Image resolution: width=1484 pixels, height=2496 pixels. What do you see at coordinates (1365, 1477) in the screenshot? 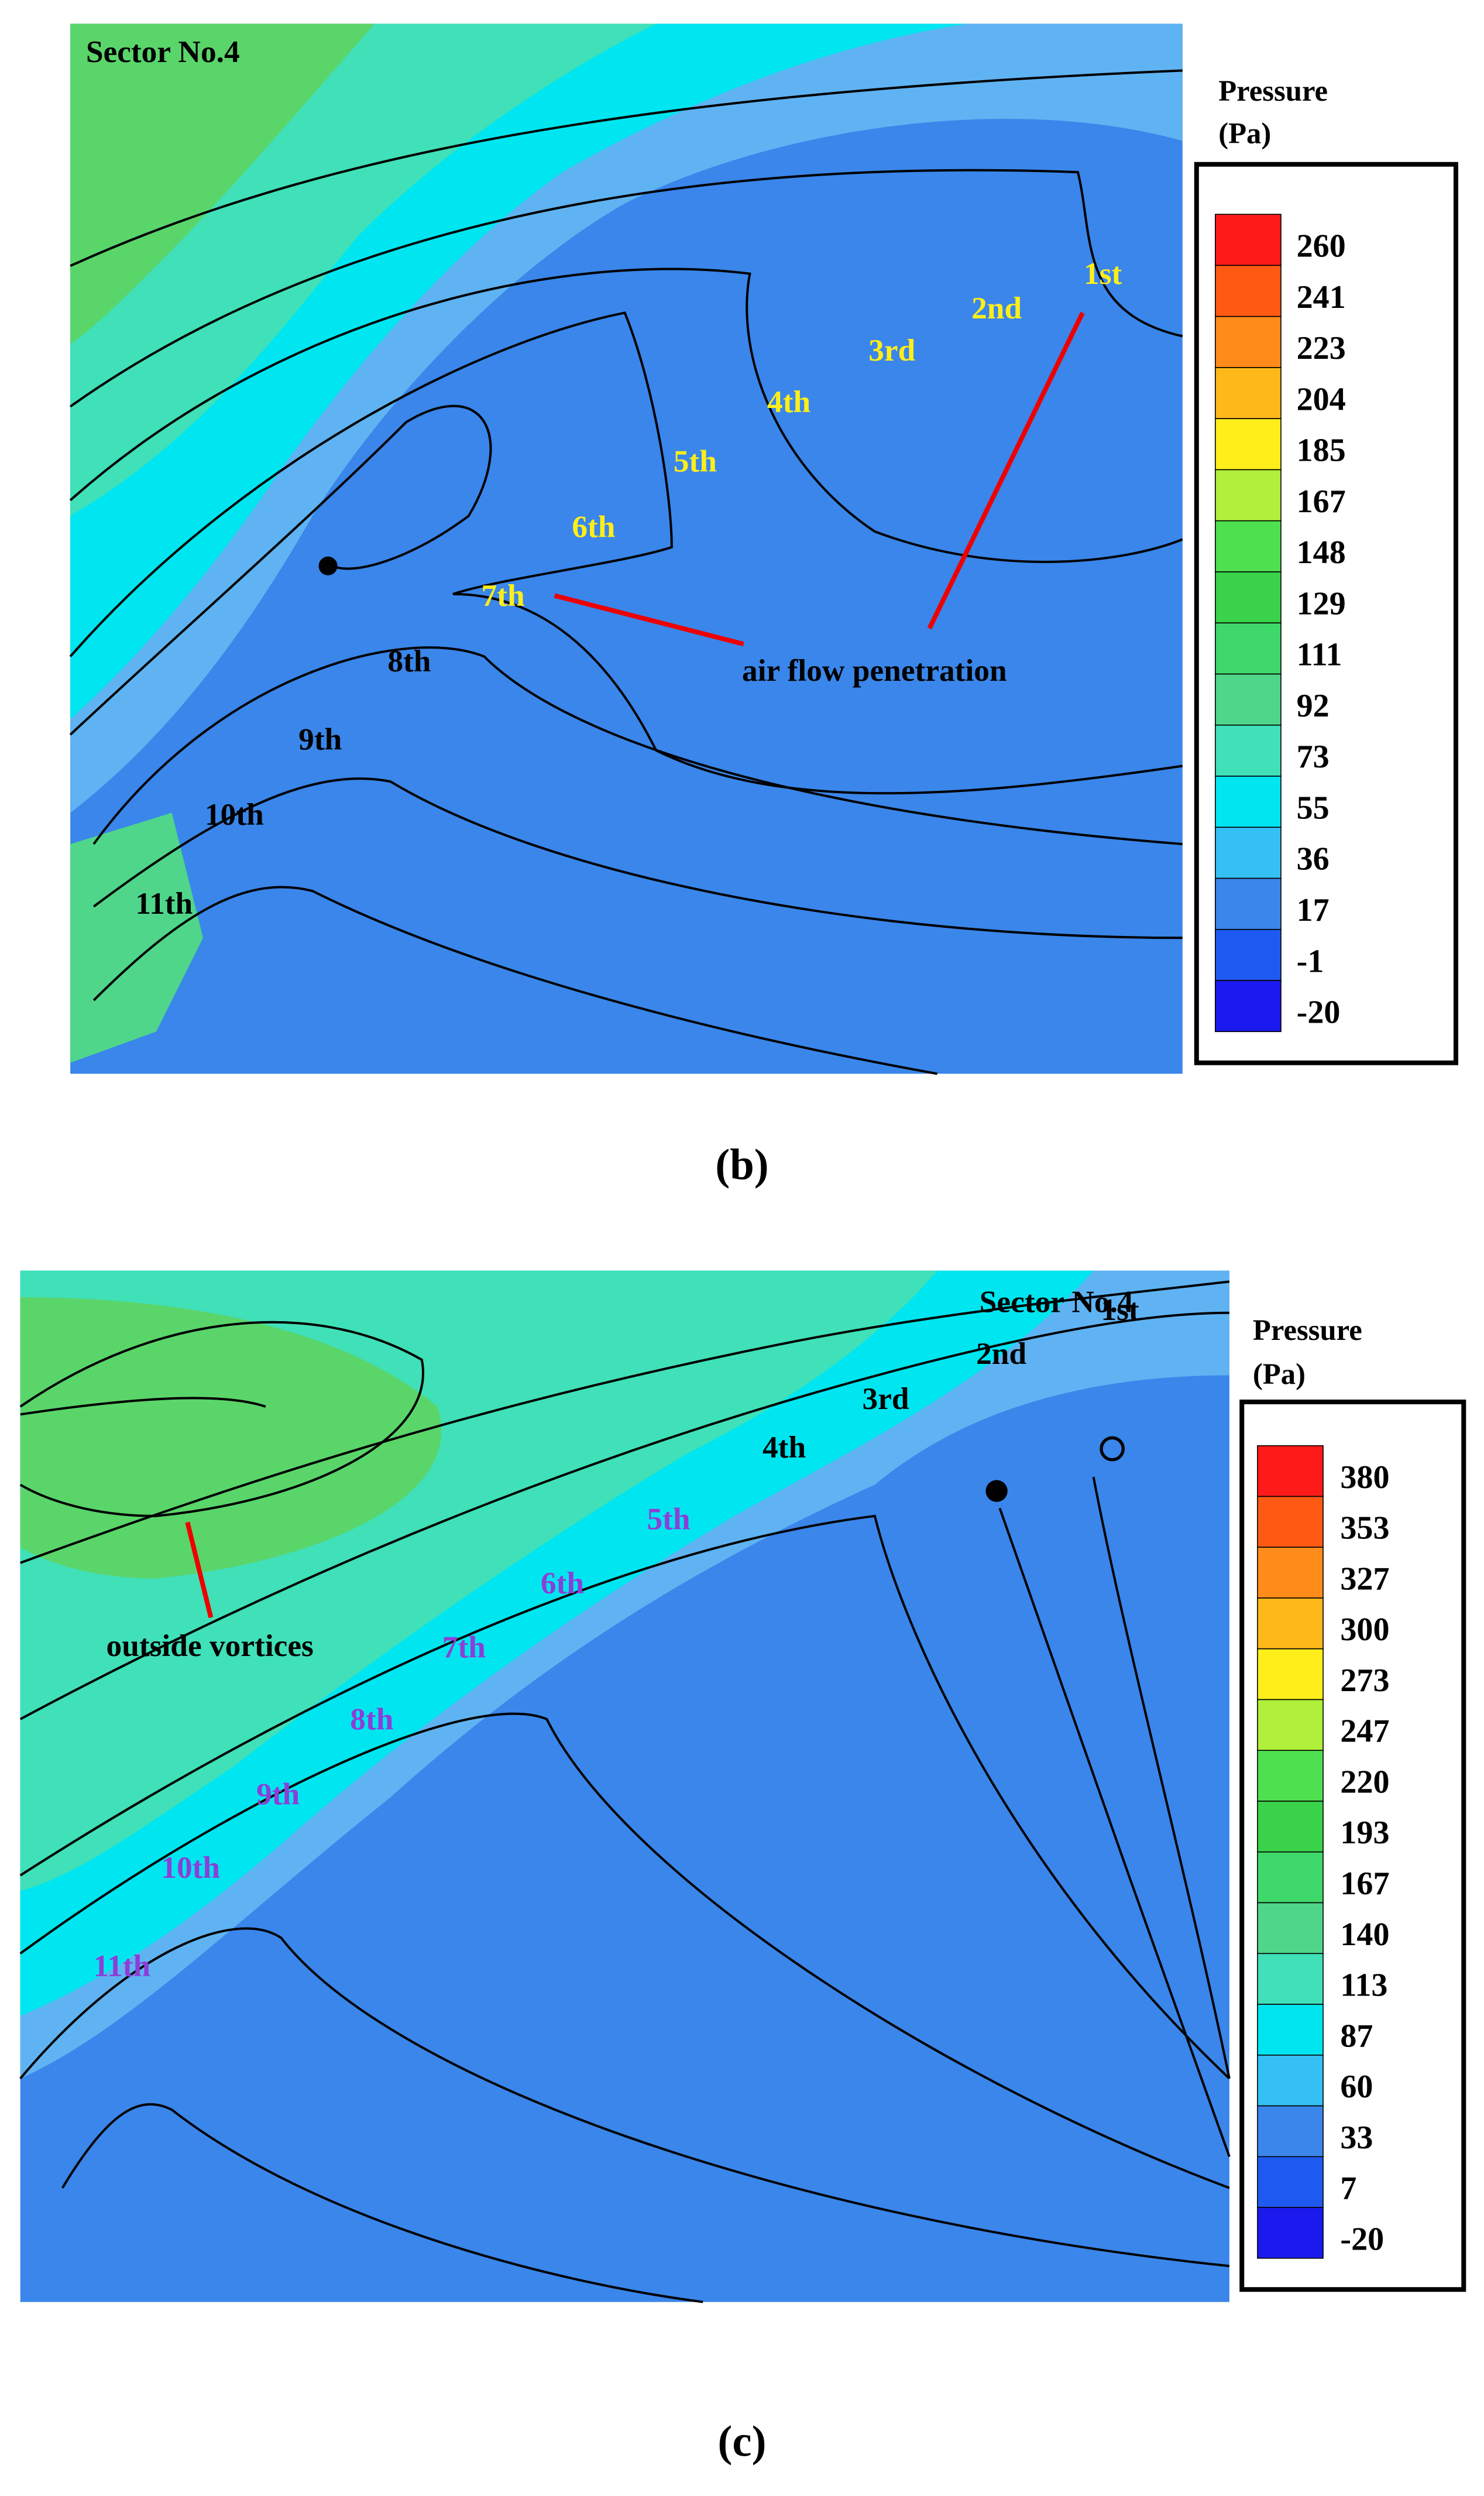
I see `legend-level: 380` at bounding box center [1365, 1477].